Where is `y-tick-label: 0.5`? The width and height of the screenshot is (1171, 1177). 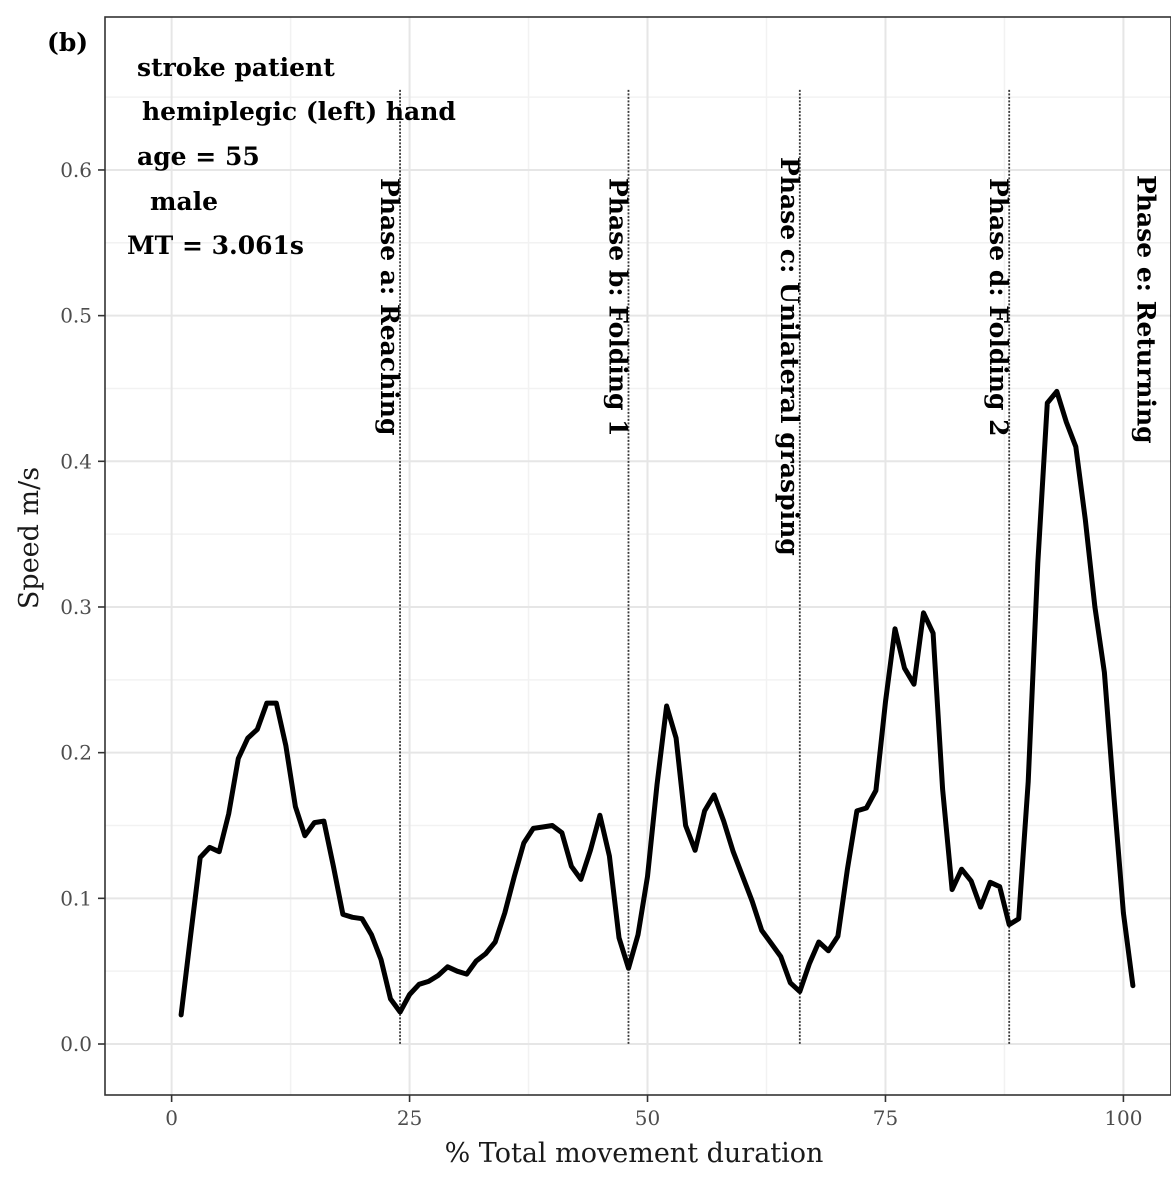
y-tick-label: 0.5 is located at coordinates (76, 316).